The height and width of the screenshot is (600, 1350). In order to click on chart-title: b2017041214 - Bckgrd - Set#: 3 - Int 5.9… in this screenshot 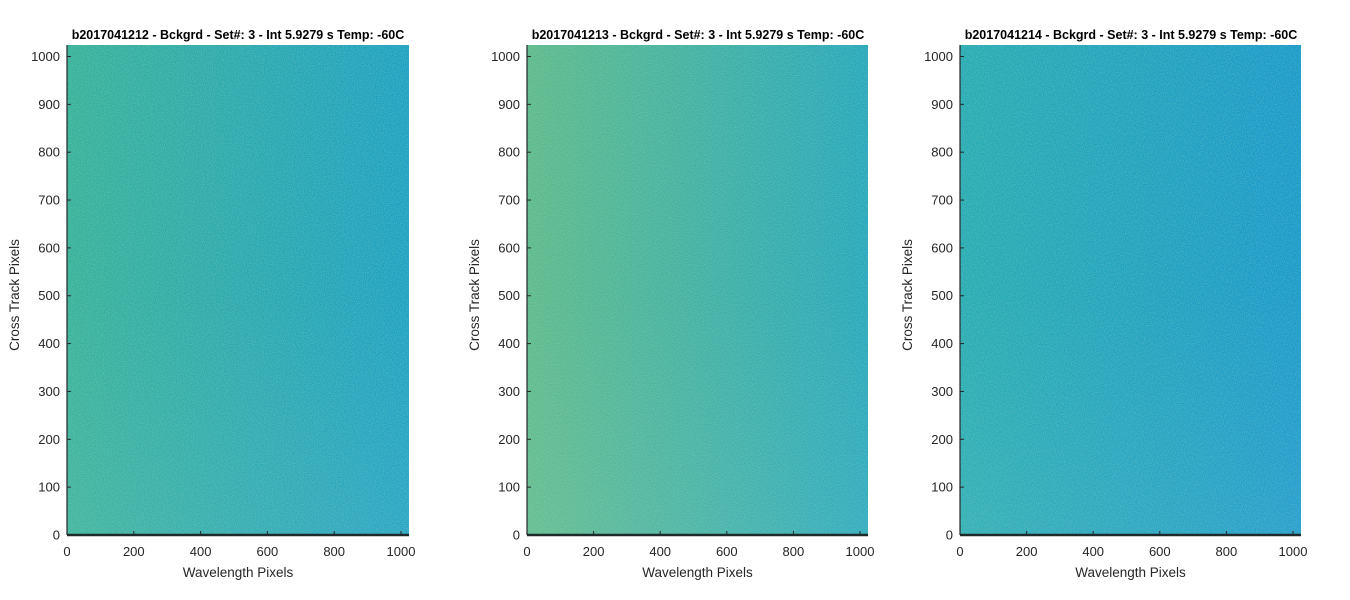, I will do `click(1131, 35)`.